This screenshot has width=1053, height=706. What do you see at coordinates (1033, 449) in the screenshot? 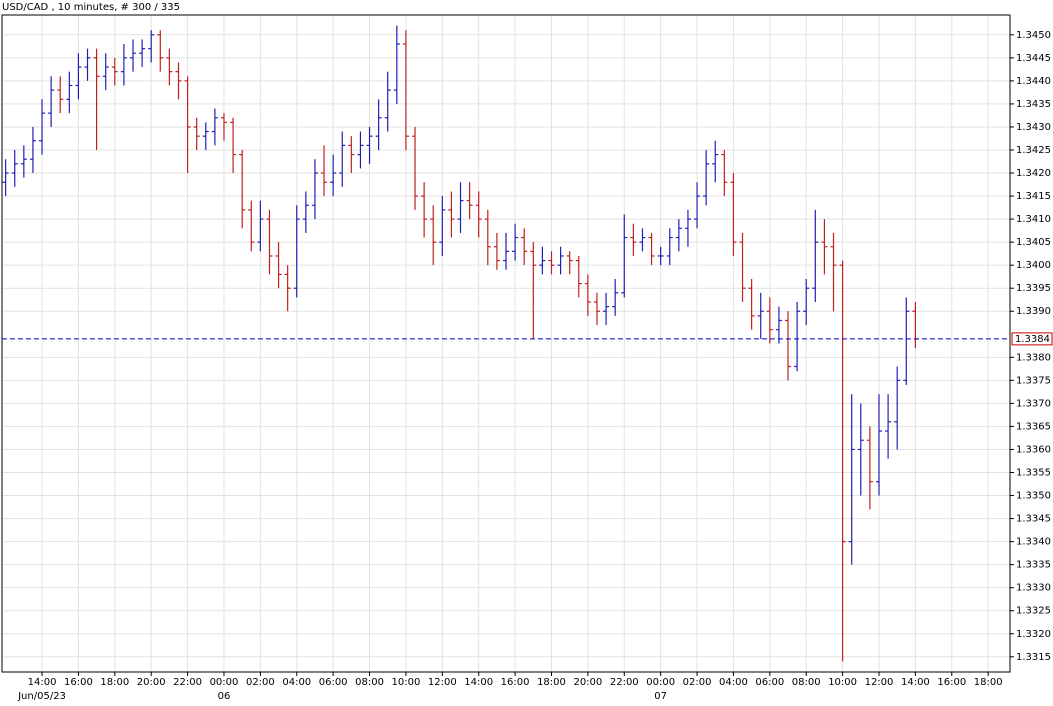
I see `y-tick-label: 1.3360` at bounding box center [1033, 449].